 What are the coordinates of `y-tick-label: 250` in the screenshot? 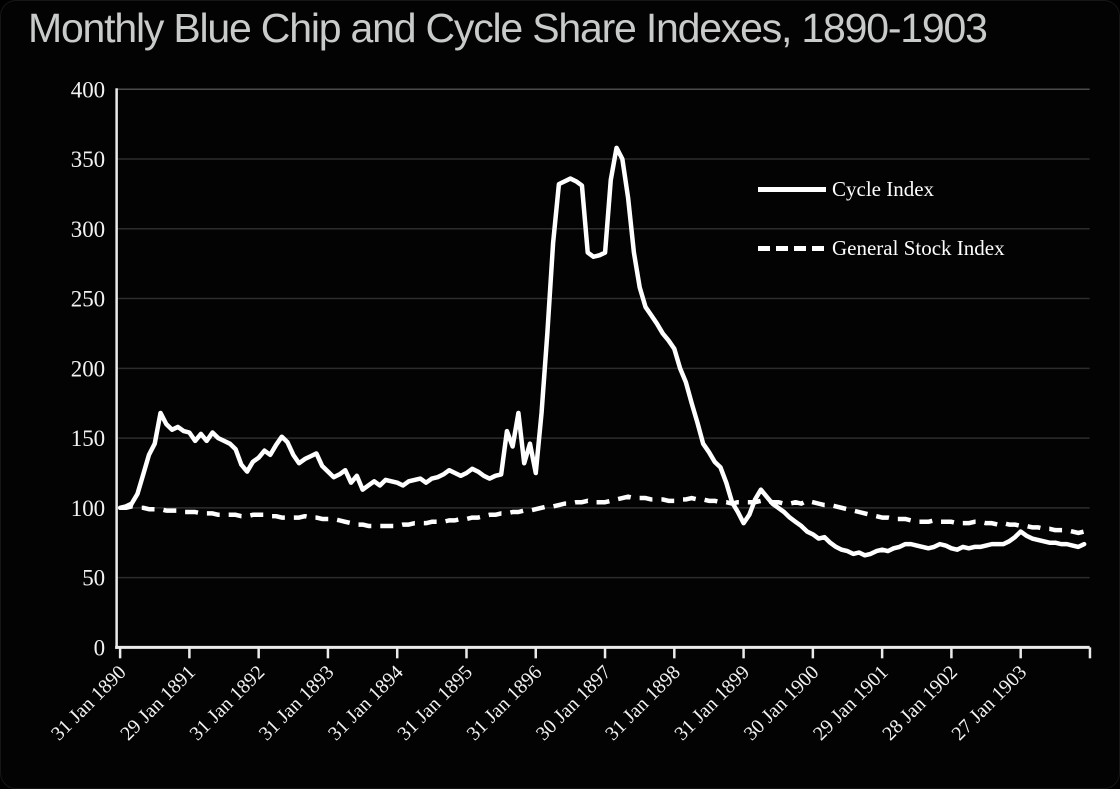 It's located at (88, 299).